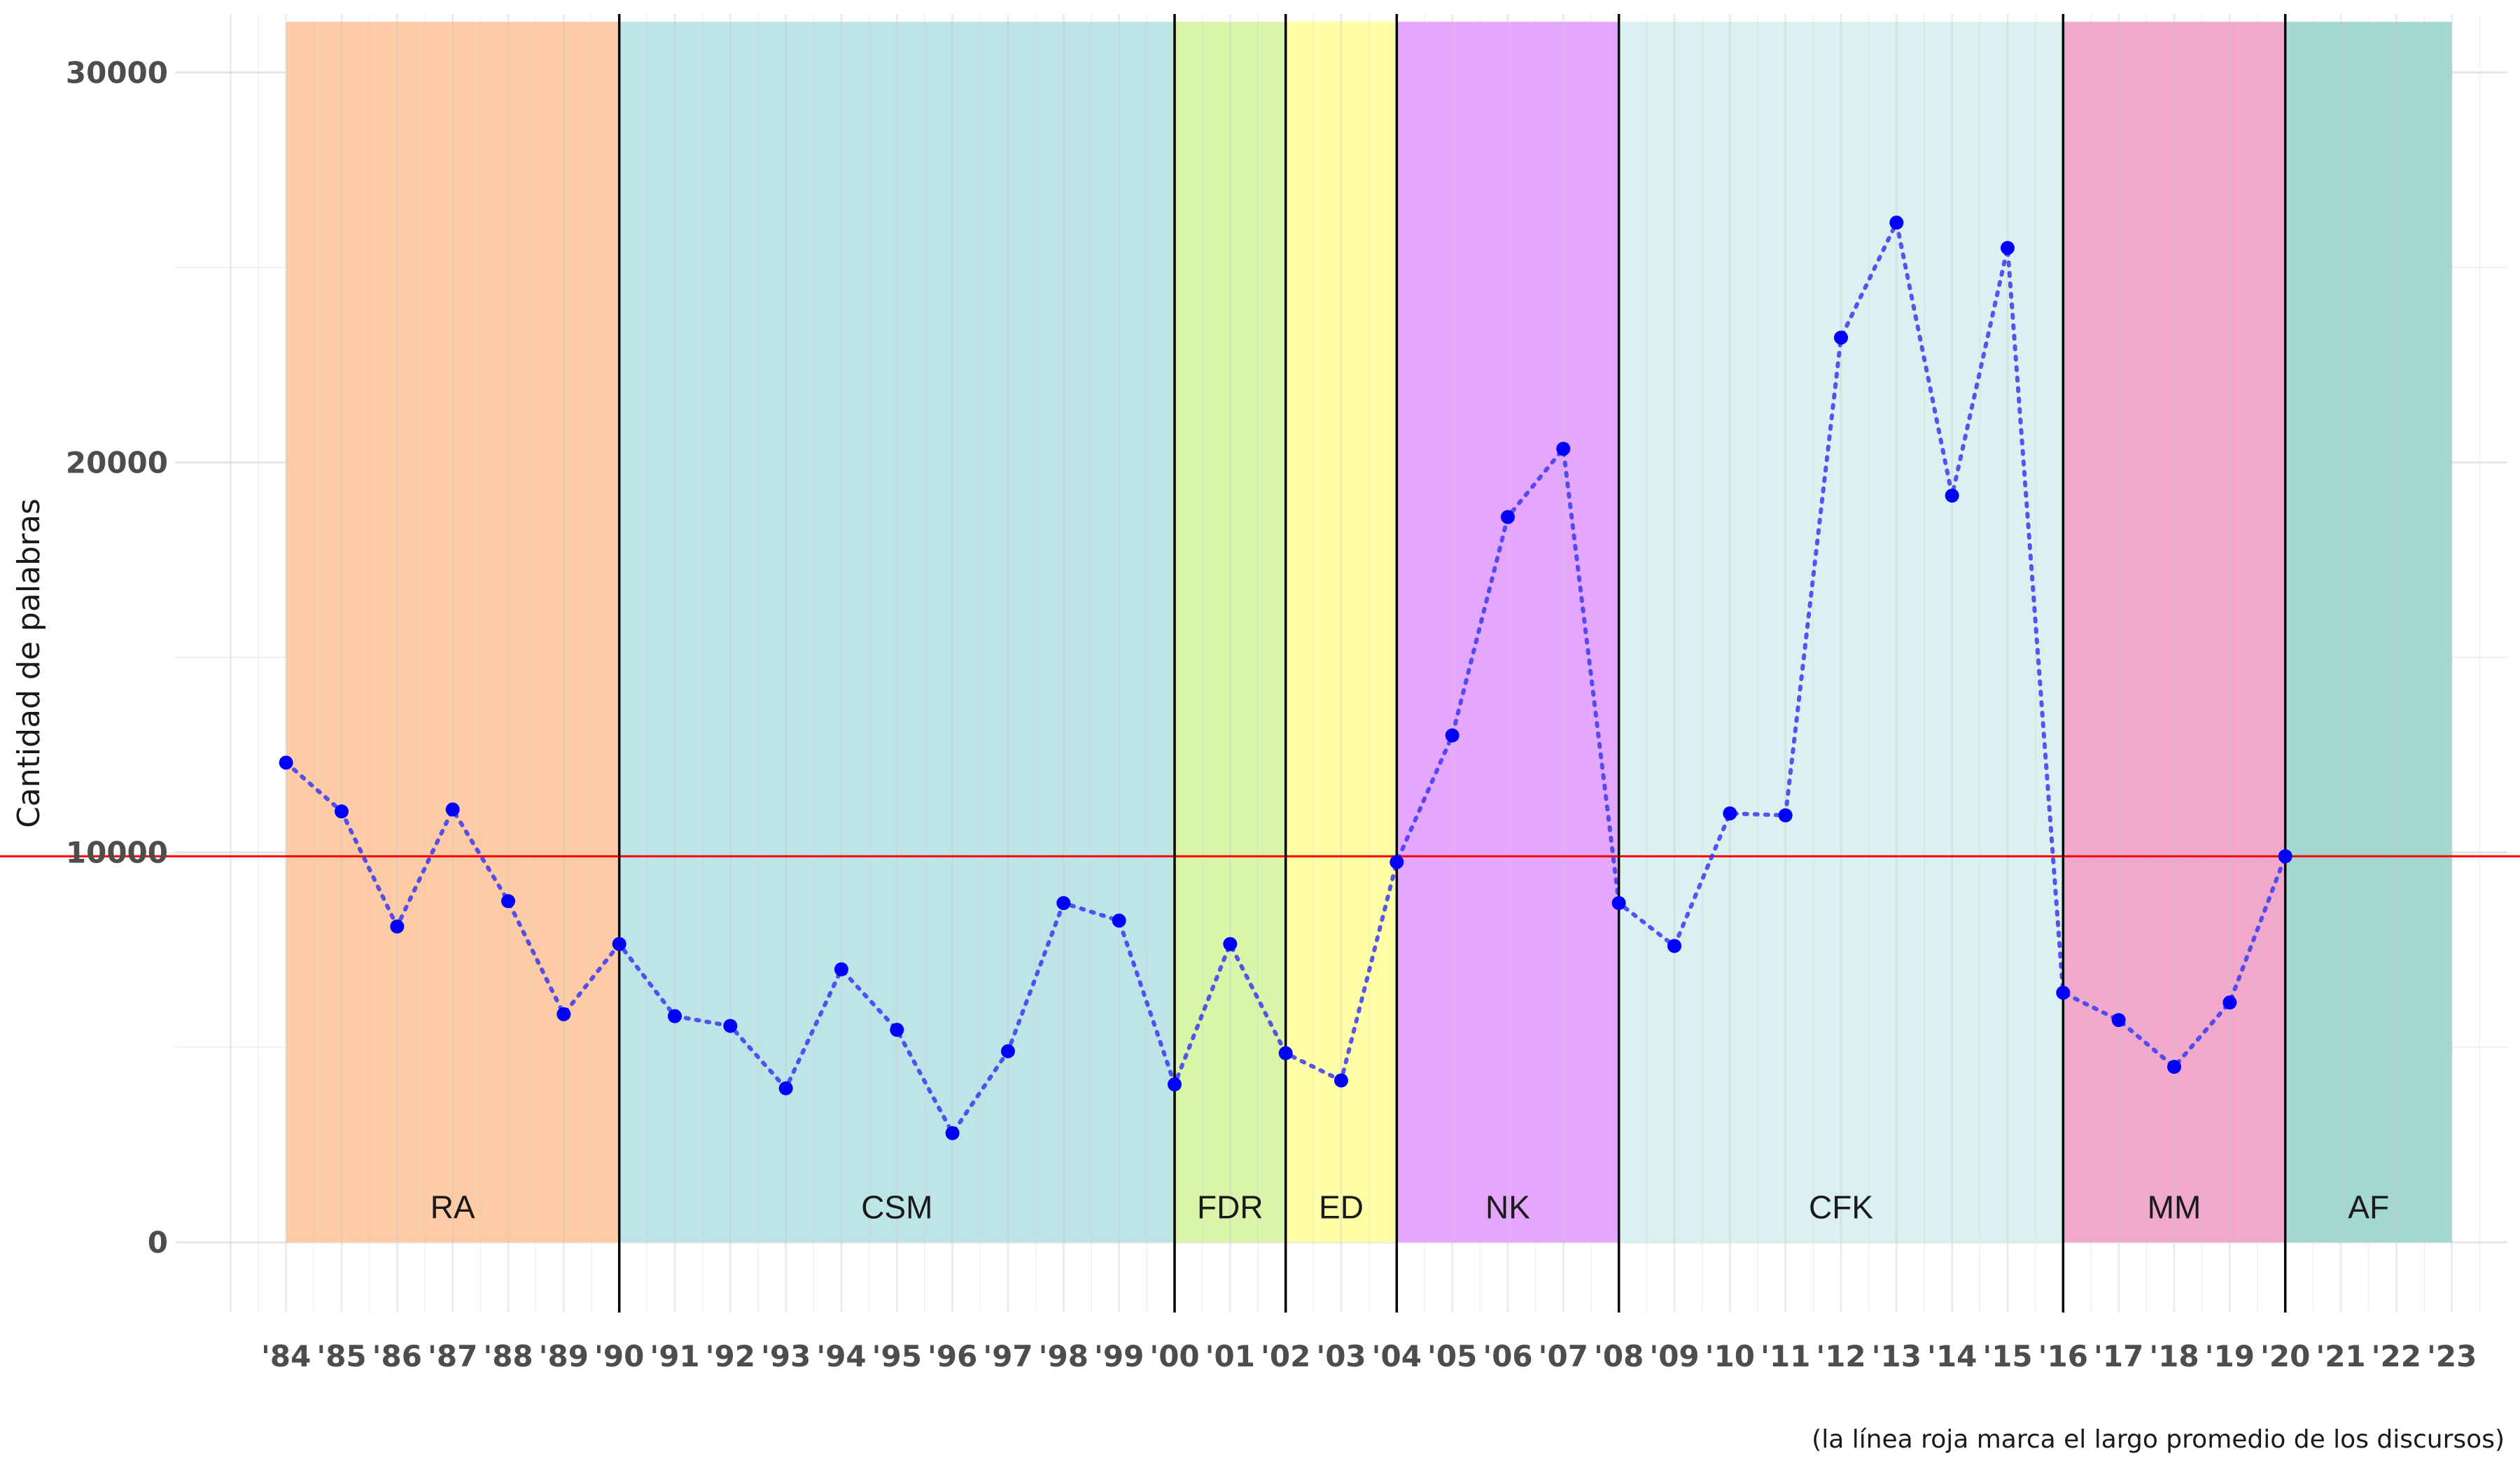  I want to click on x-tick-label: '16, so click(2063, 1356).